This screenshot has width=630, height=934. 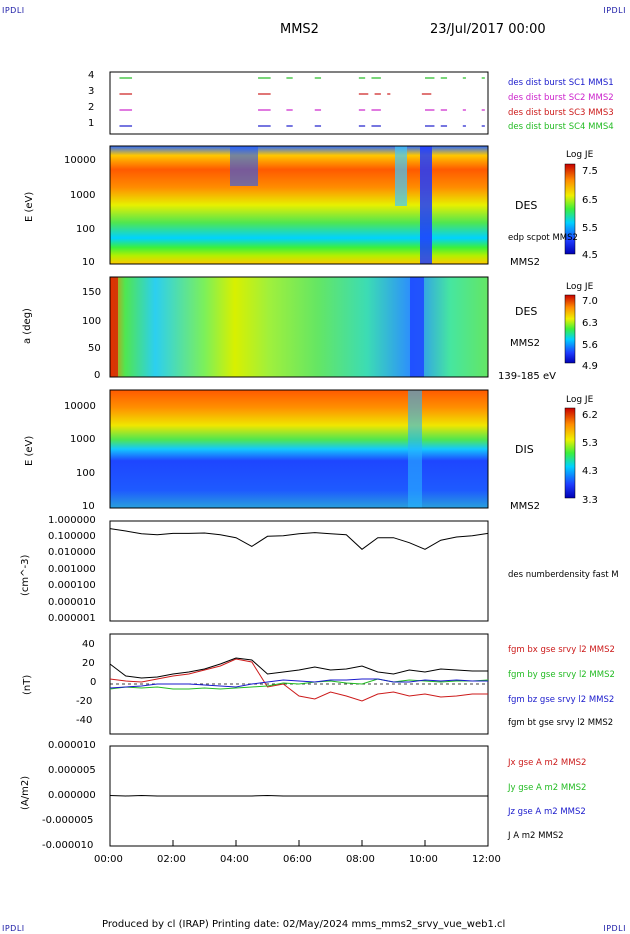 I want to click on des-energy-panel, so click(x=342, y=205).